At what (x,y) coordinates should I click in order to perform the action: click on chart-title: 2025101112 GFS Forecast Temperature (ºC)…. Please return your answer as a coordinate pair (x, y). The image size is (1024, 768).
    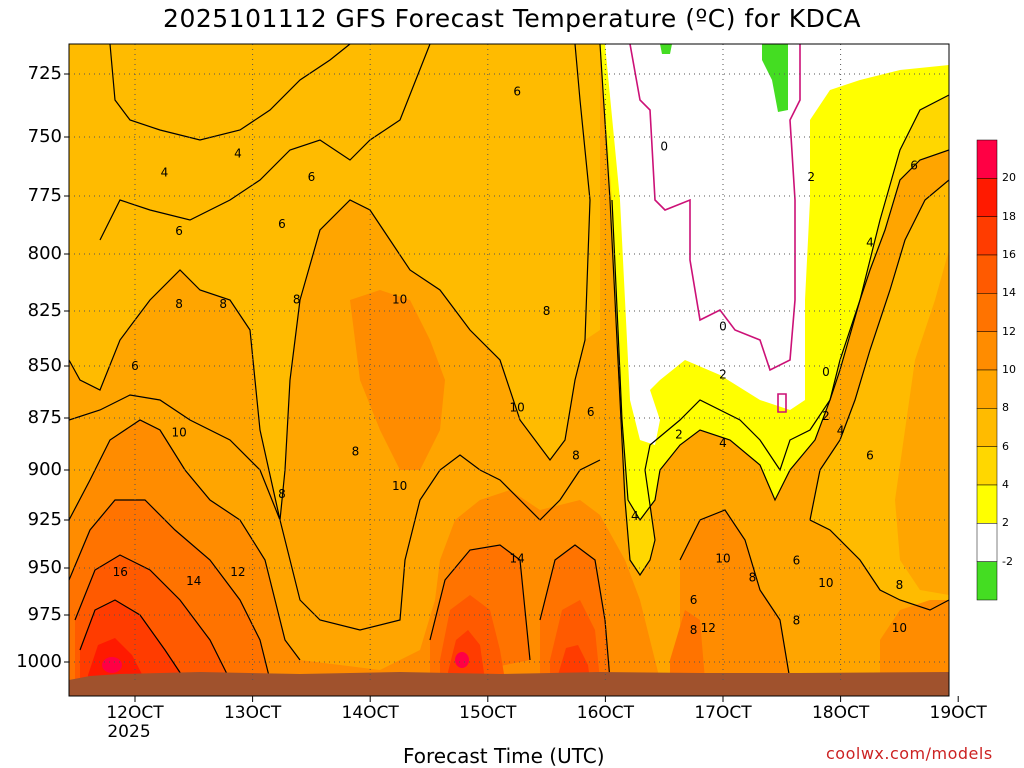
    Looking at the image, I should click on (512, 18).